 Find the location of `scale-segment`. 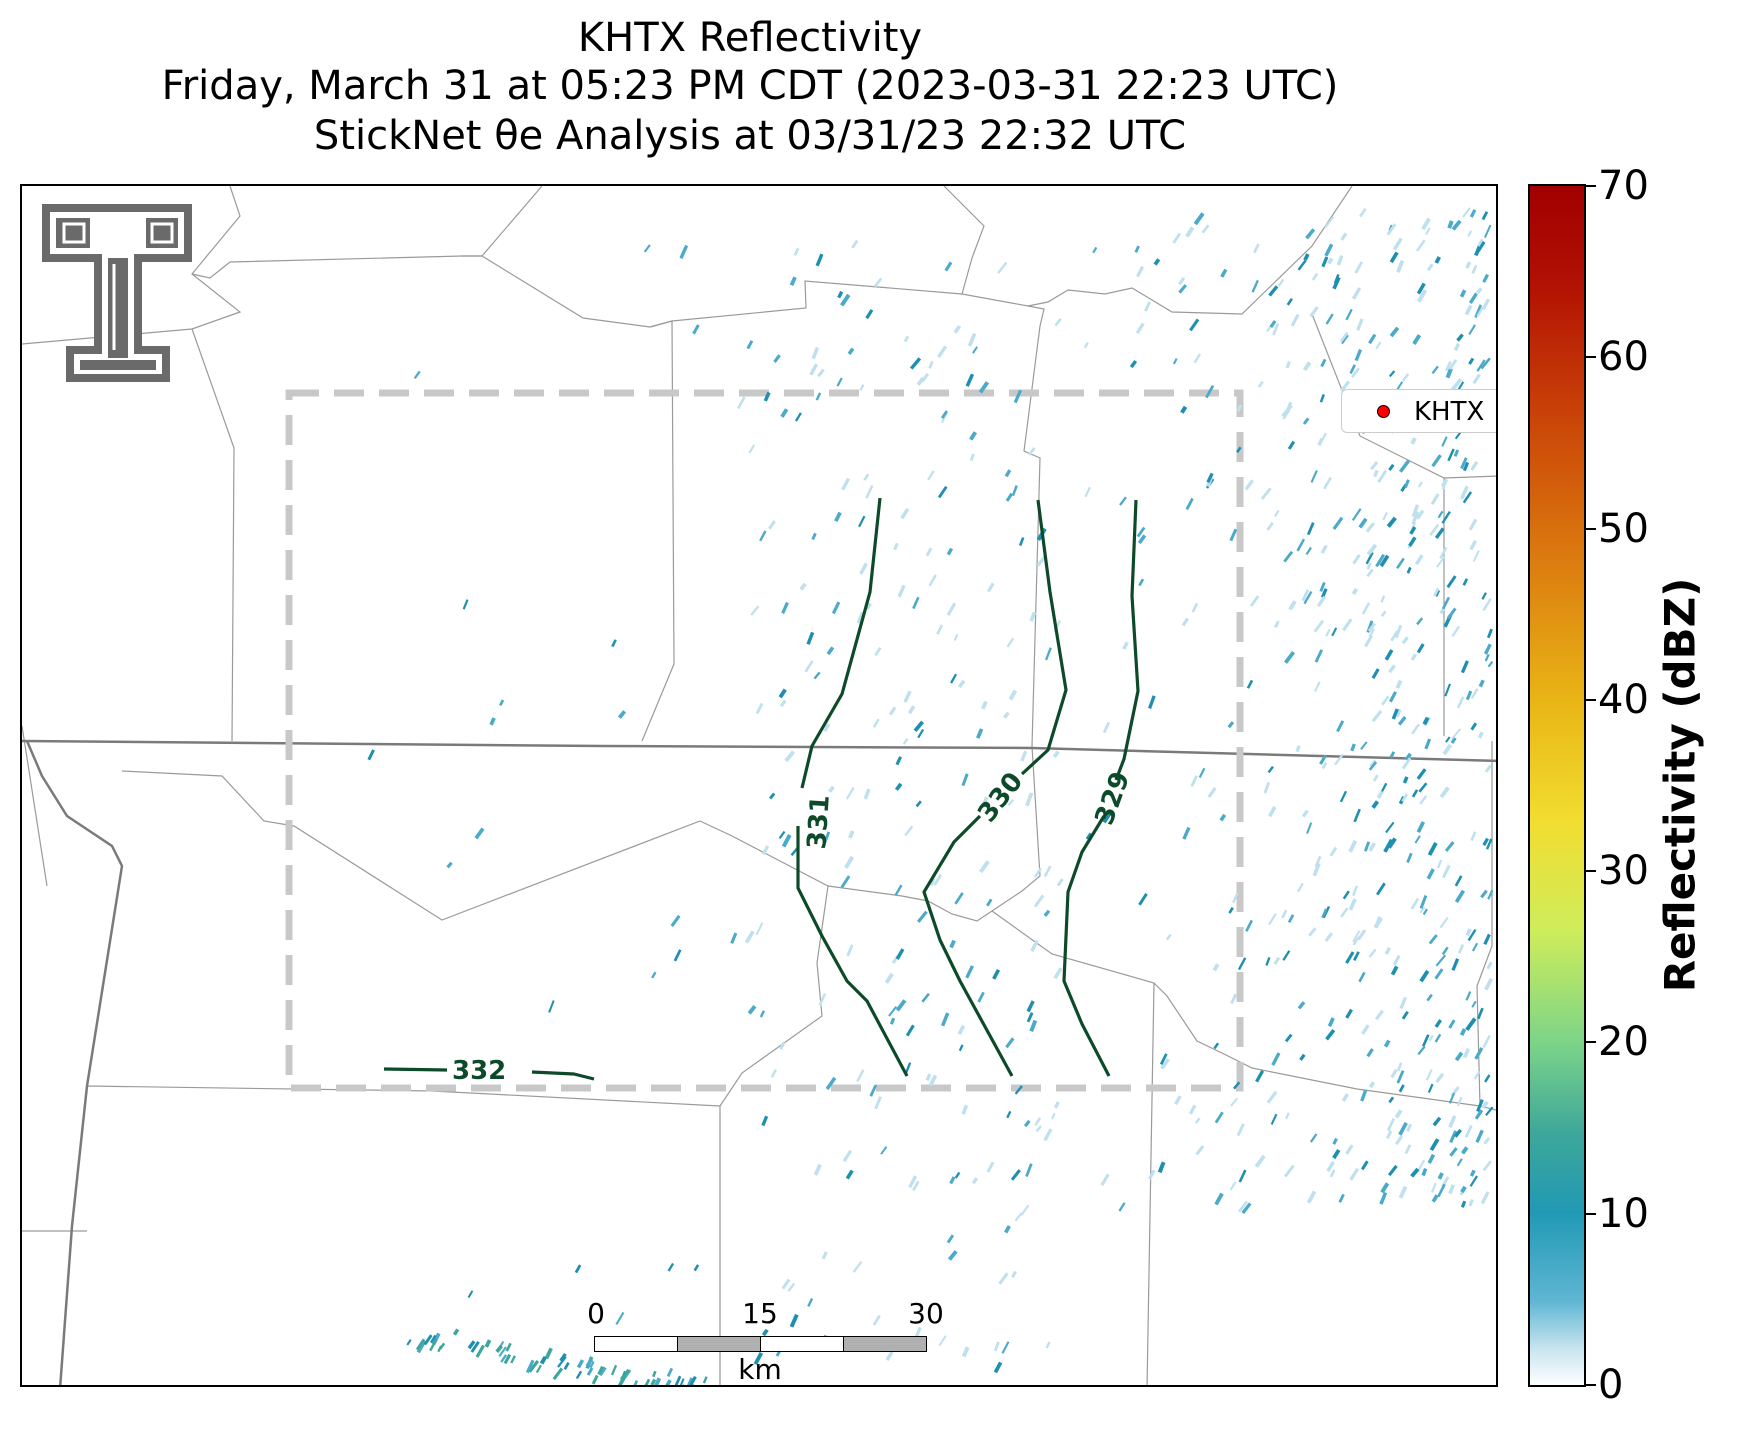

scale-segment is located at coordinates (636, 1344).